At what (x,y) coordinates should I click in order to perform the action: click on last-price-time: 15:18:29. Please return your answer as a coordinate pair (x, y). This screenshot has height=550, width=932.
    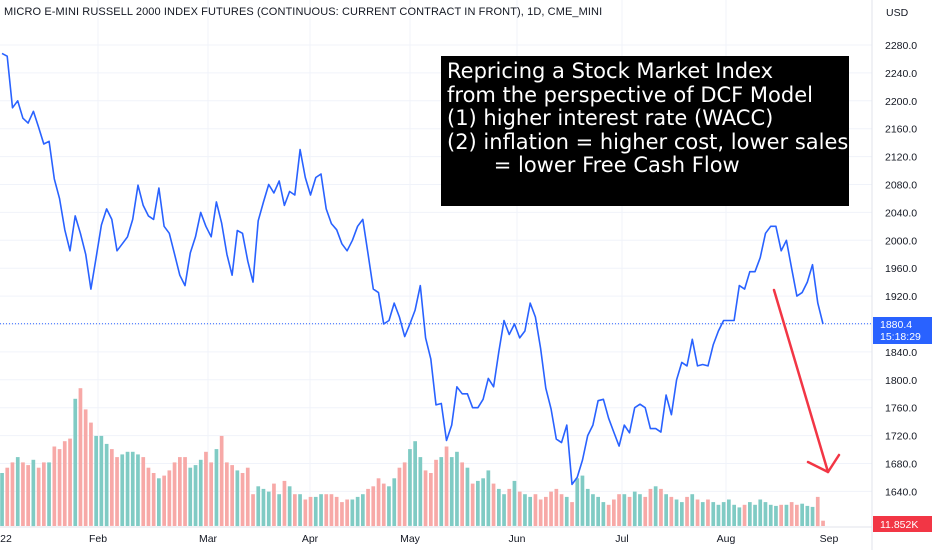
    Looking at the image, I should click on (900, 337).